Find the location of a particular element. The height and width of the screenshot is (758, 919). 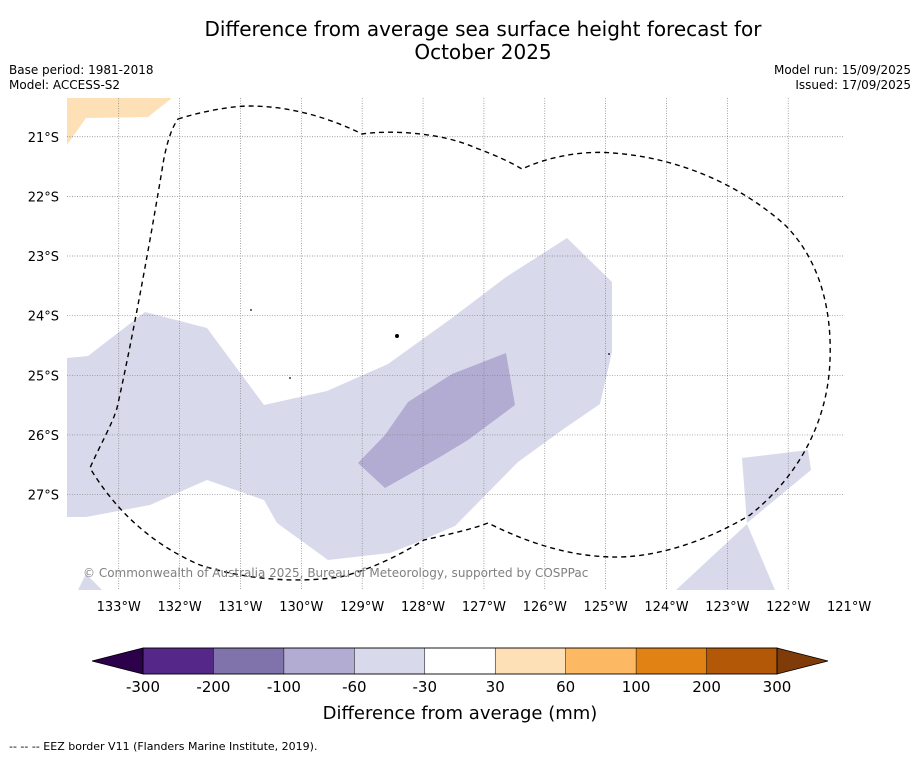

latitude-label: 24°S is located at coordinates (43, 317).